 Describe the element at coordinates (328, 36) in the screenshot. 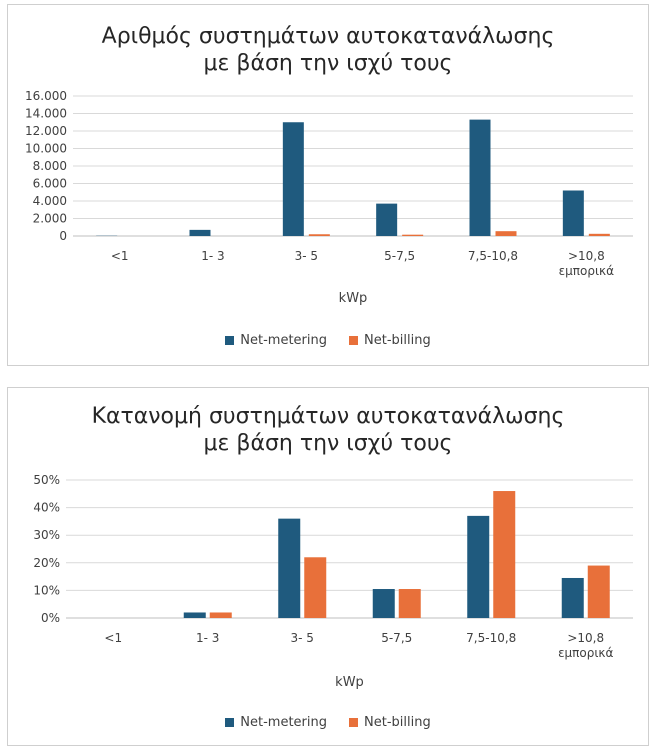

I see `chart-title-line-1: Αριθμός συστημάτων αυτοκατανάλωσης` at that location.